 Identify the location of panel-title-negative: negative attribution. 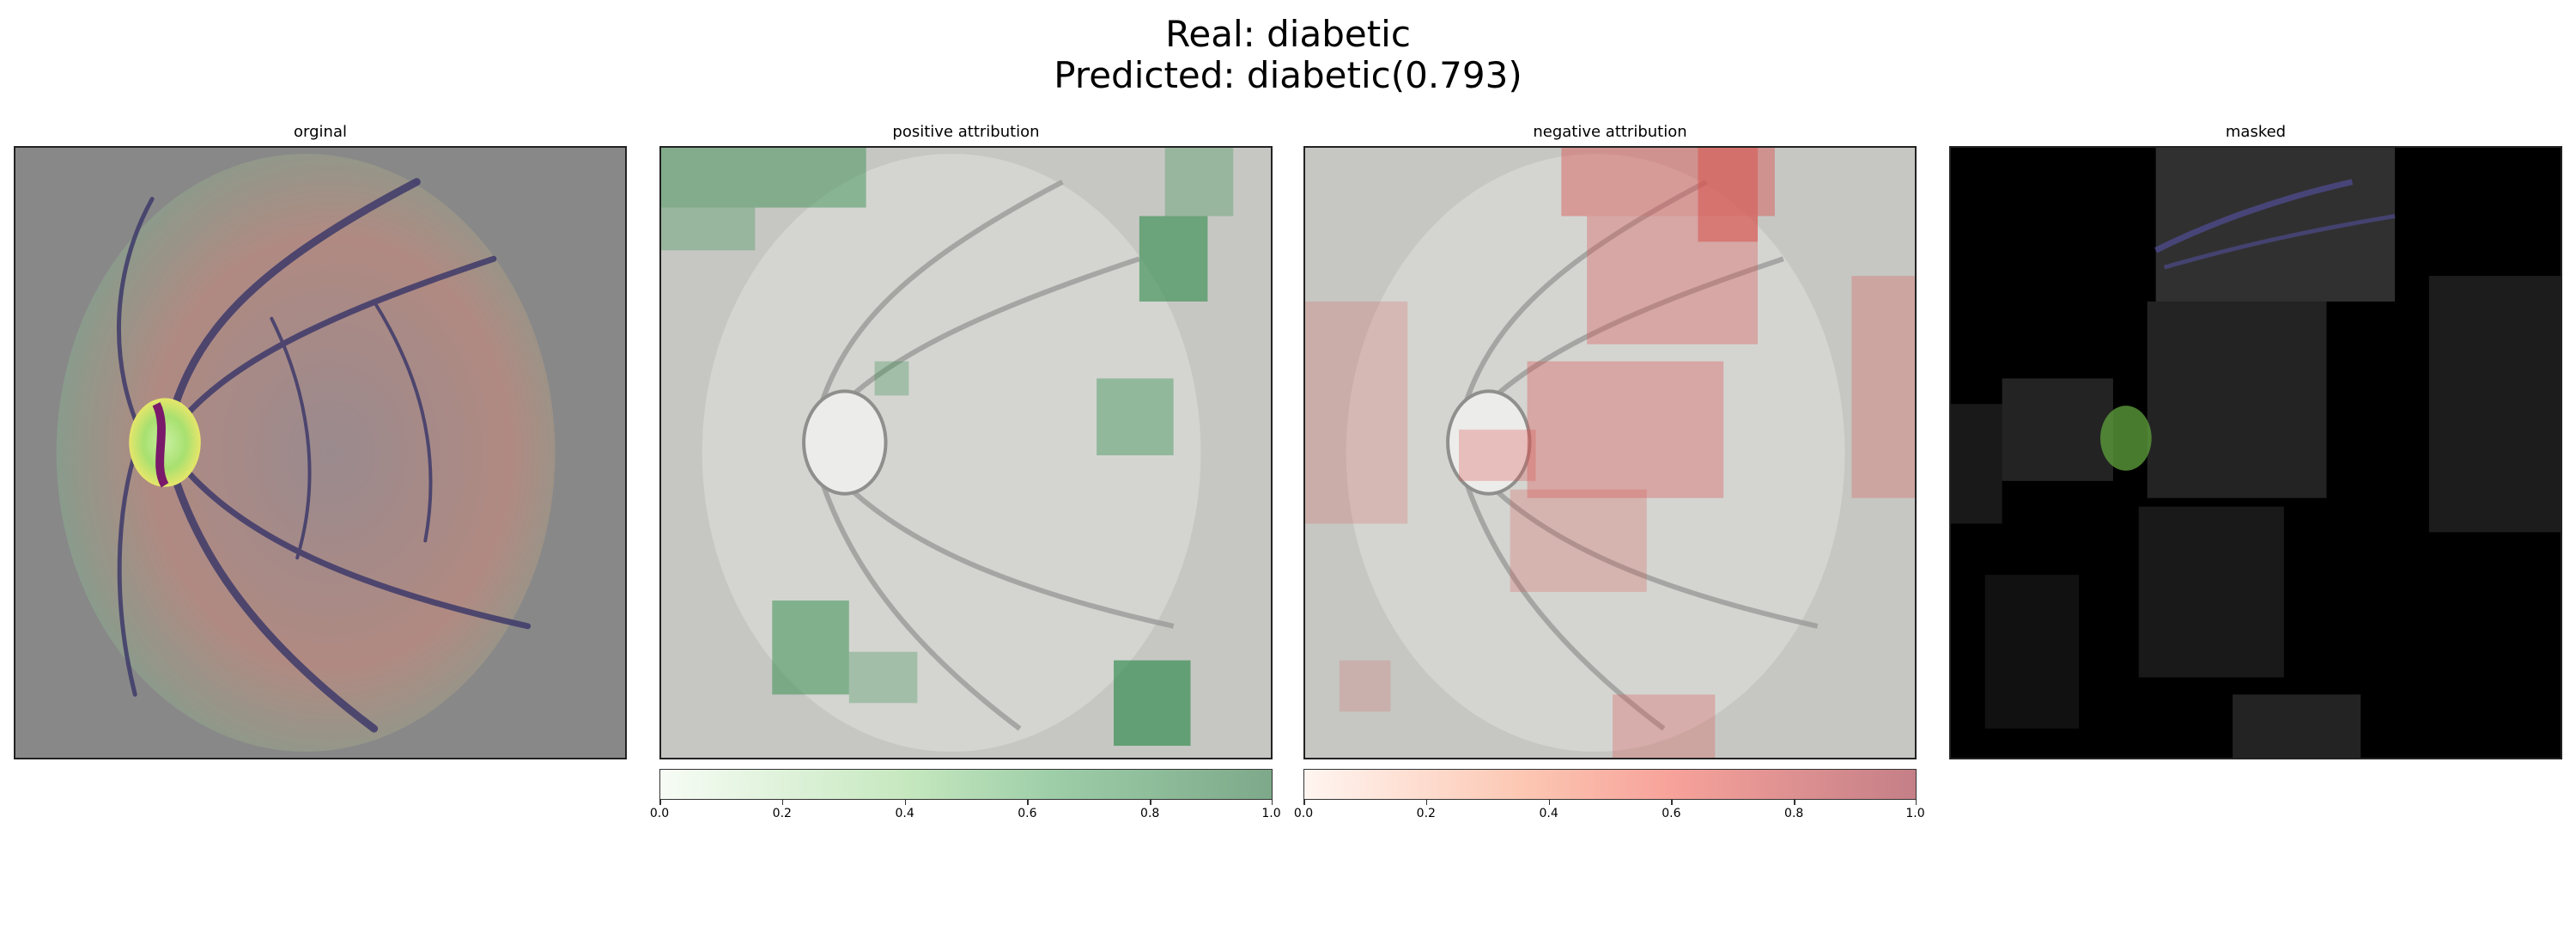
(1610, 132).